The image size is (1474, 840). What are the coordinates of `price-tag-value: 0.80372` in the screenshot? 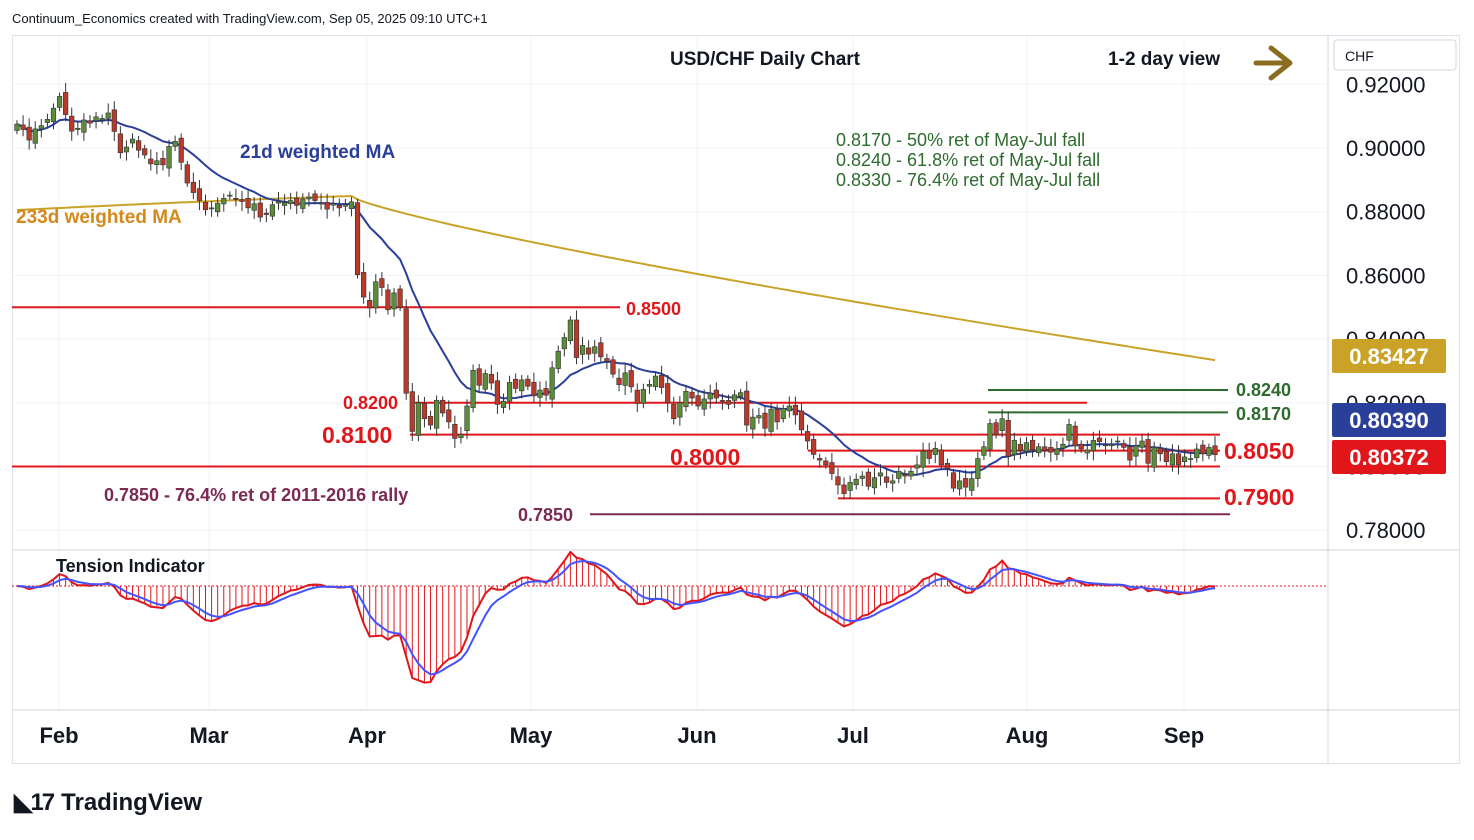 It's located at (1389, 457).